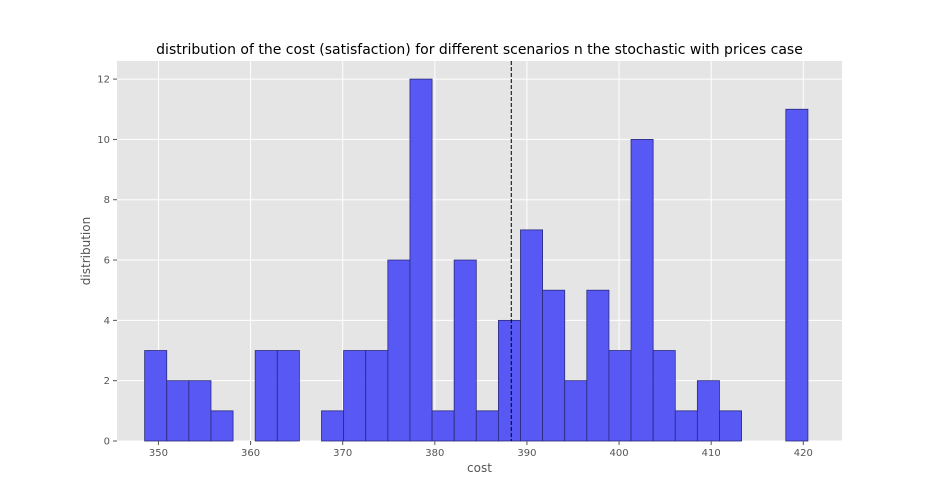  Describe the element at coordinates (107, 381) in the screenshot. I see `y-tick-label: 2` at that location.